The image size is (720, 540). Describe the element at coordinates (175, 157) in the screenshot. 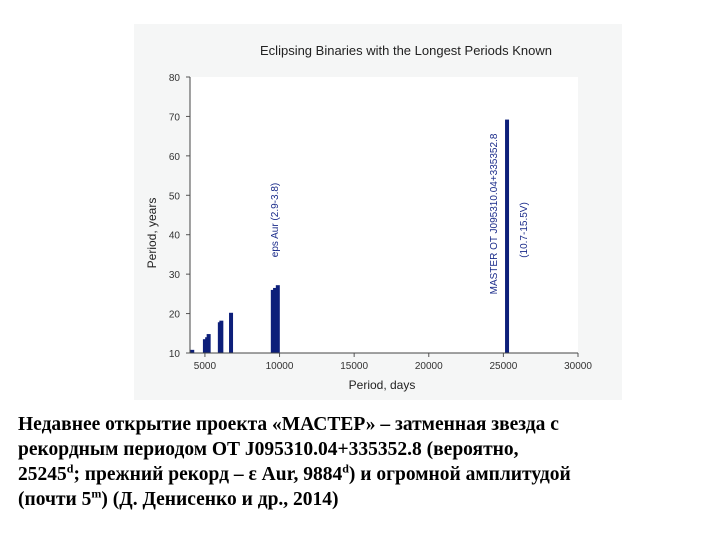

I see `y-tick-label: 60` at that location.